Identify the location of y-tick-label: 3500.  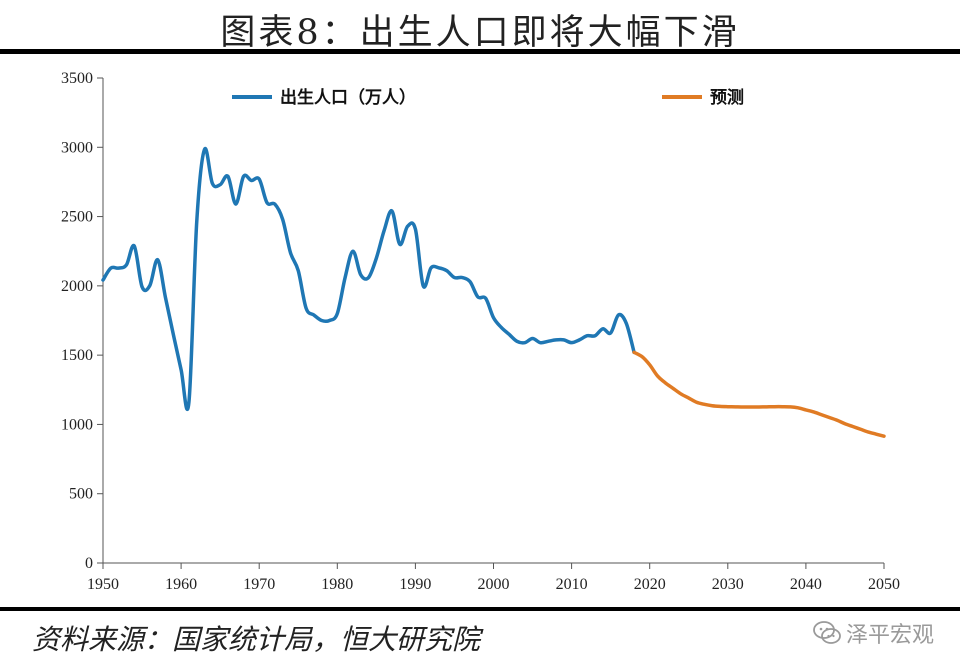
(77, 78).